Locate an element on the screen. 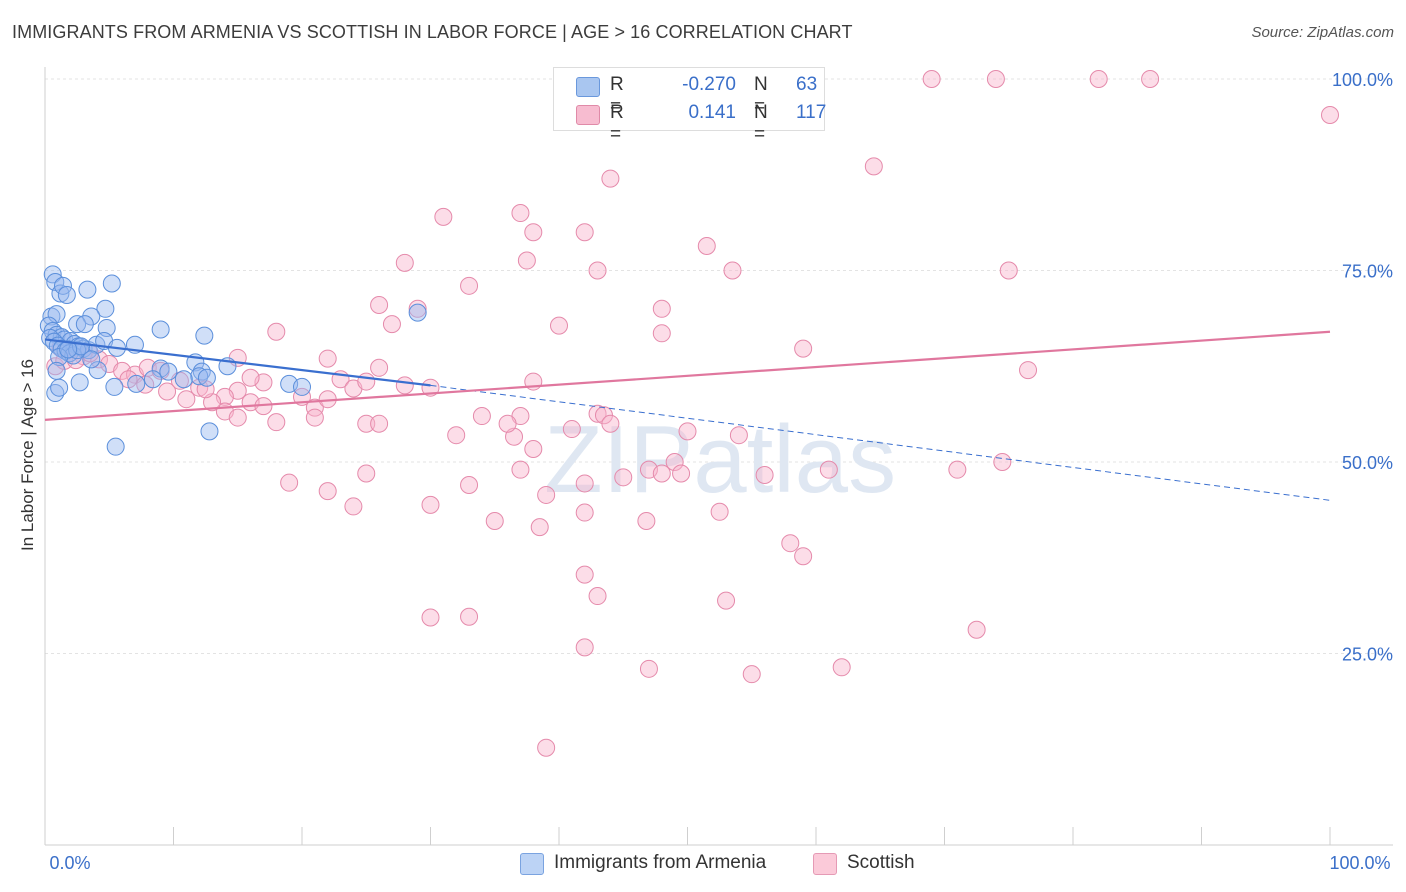  r-value: 0.141 is located at coordinates (712, 112).